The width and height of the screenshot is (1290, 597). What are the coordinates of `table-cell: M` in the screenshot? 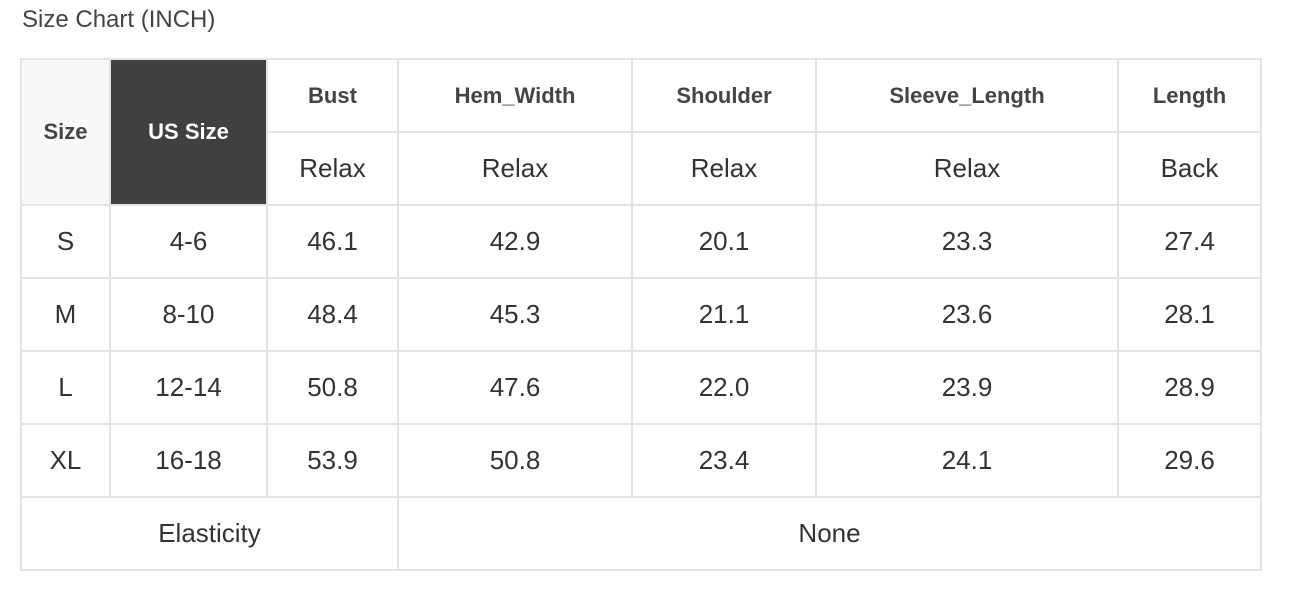 It's located at (65, 314).